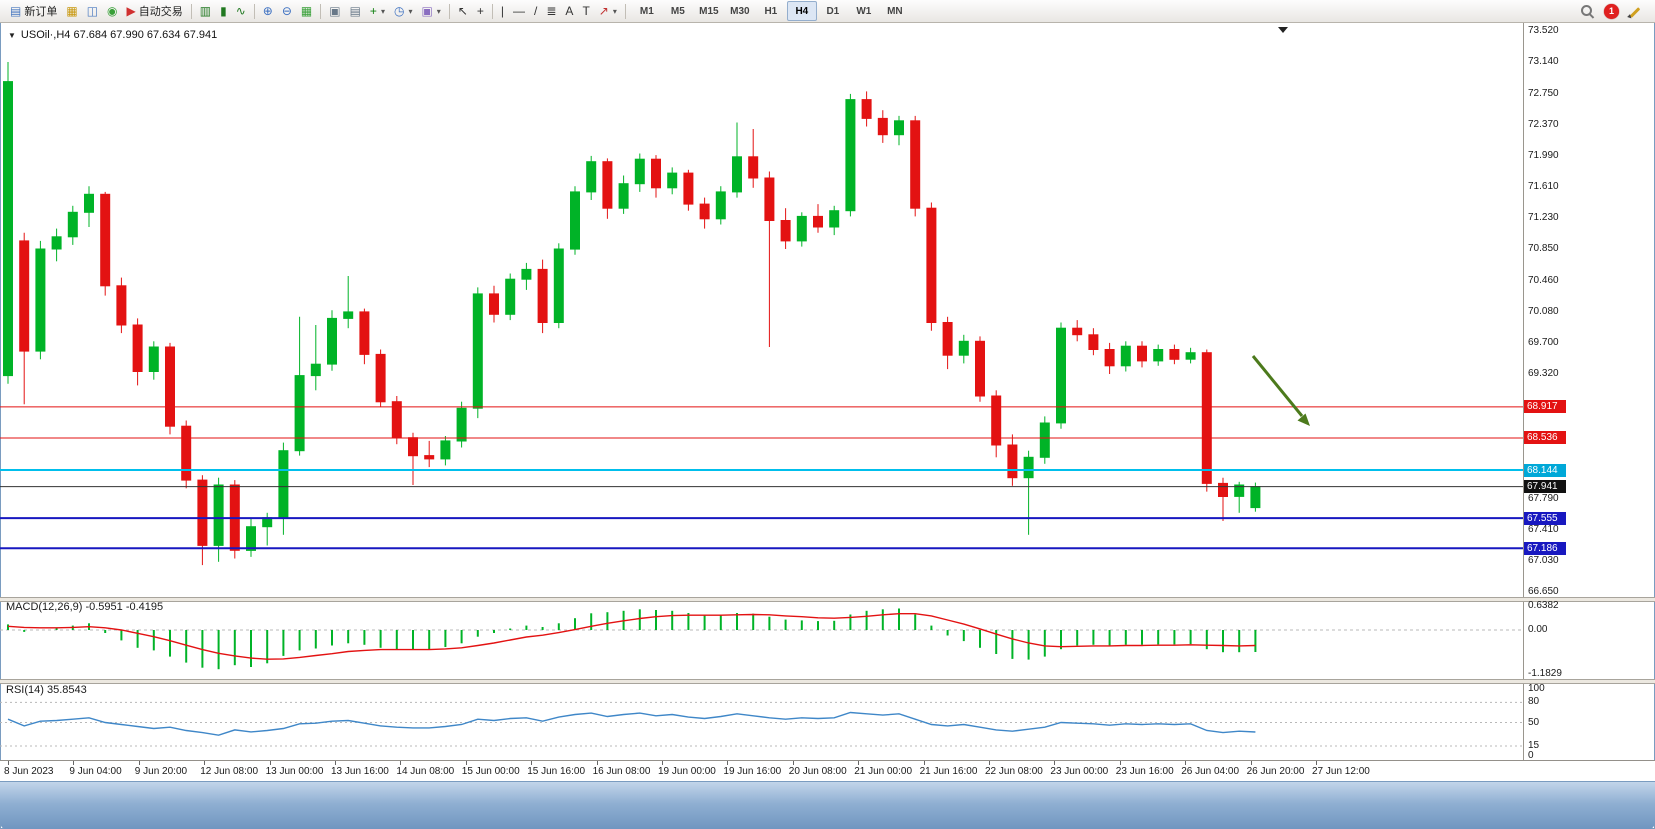 The image size is (1655, 829). I want to click on text-button: A, so click(569, 11).